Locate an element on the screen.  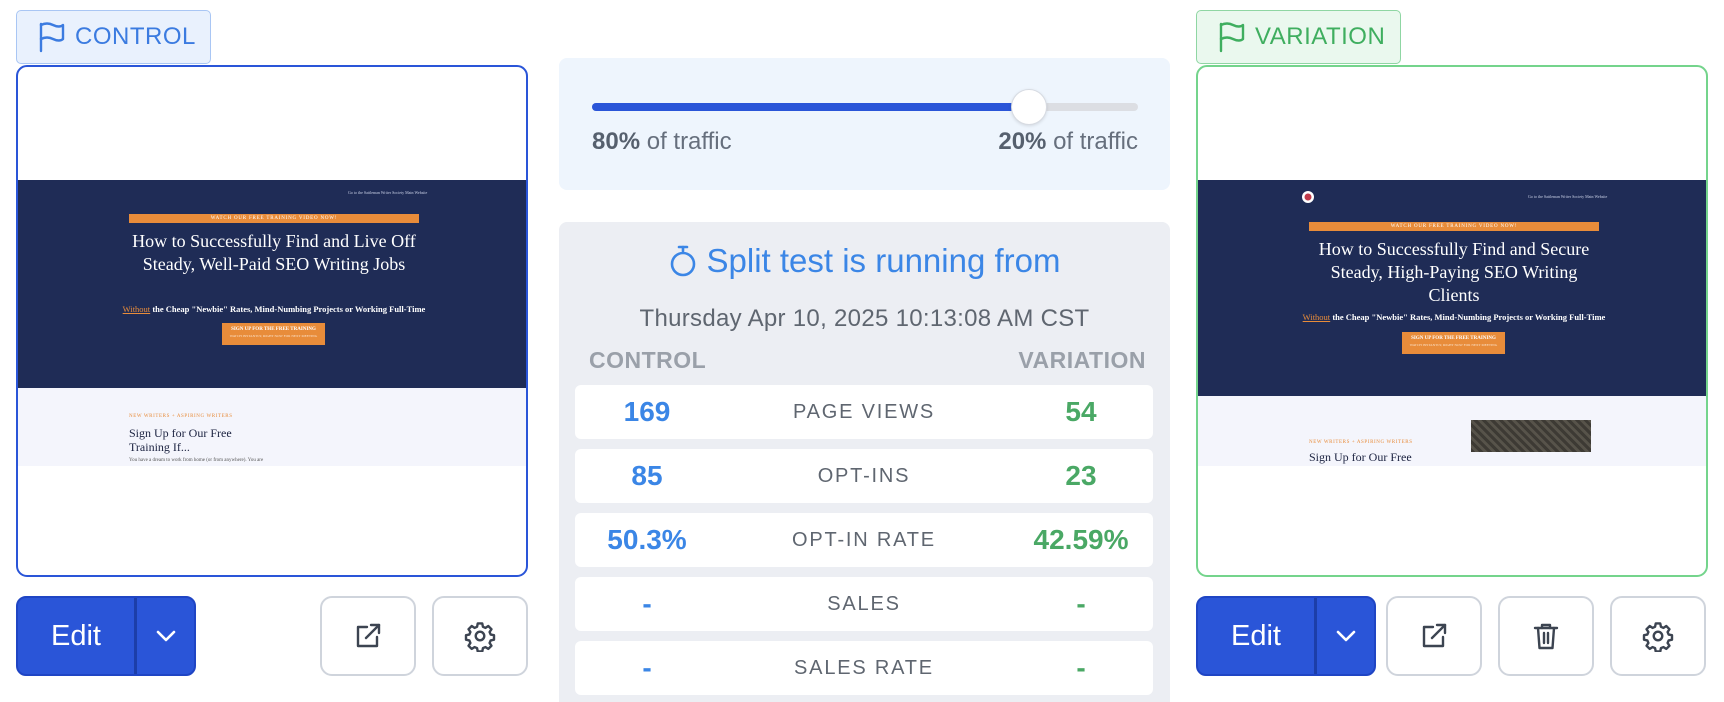
variation-tag-label: VARIATION is located at coordinates (1320, 36).